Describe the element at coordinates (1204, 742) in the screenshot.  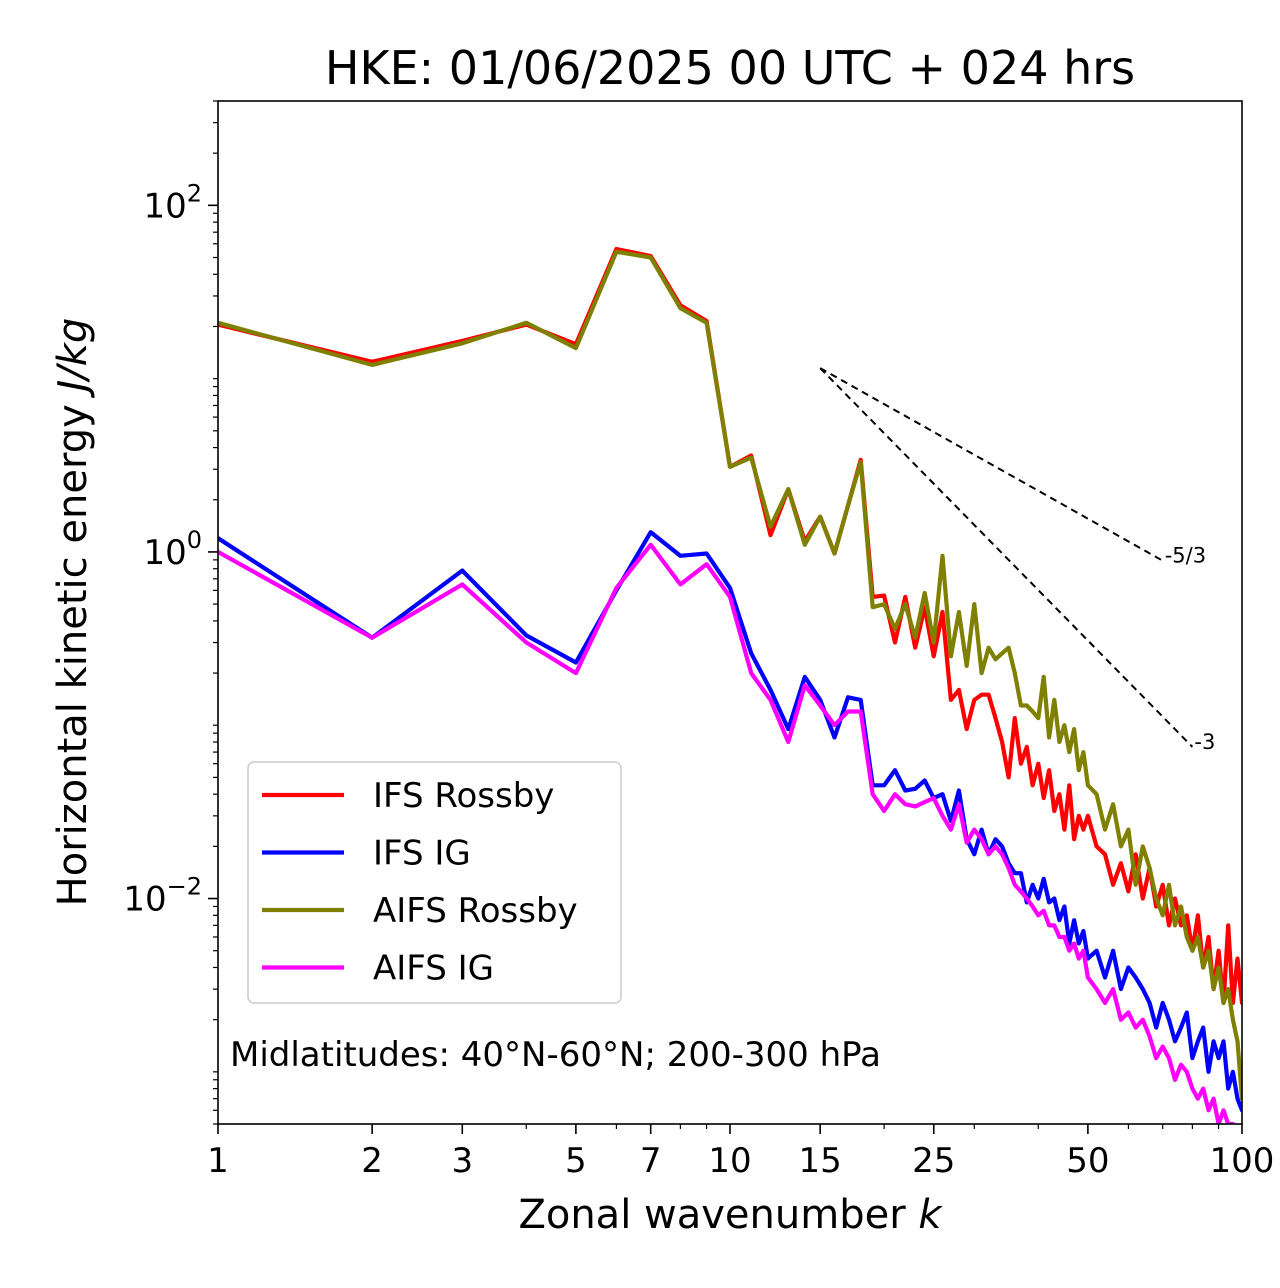
I see `slope-label: -3` at that location.